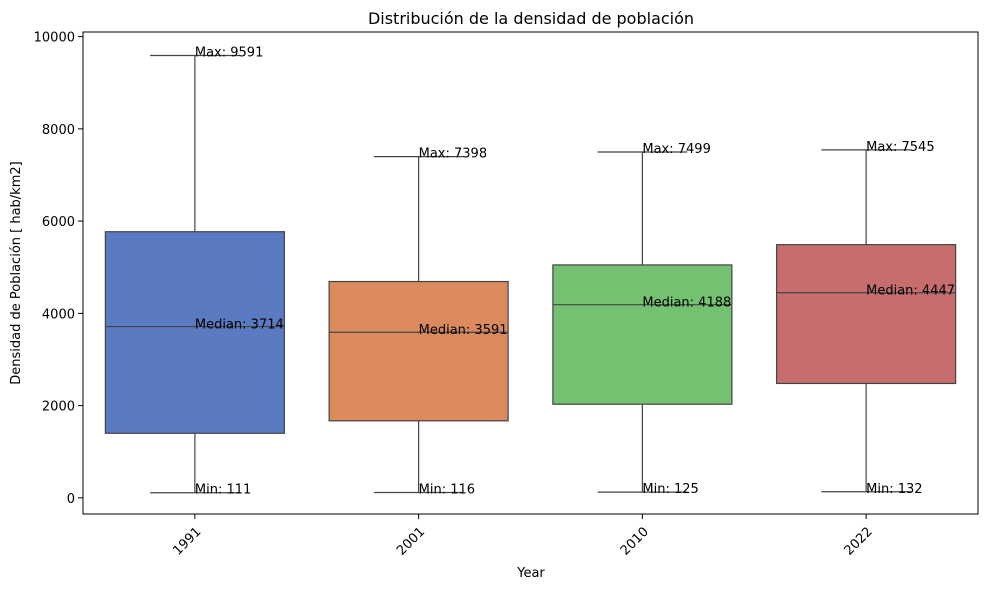 The height and width of the screenshot is (589, 989). What do you see at coordinates (54, 38) in the screenshot?
I see `y-tick-label: 10000` at bounding box center [54, 38].